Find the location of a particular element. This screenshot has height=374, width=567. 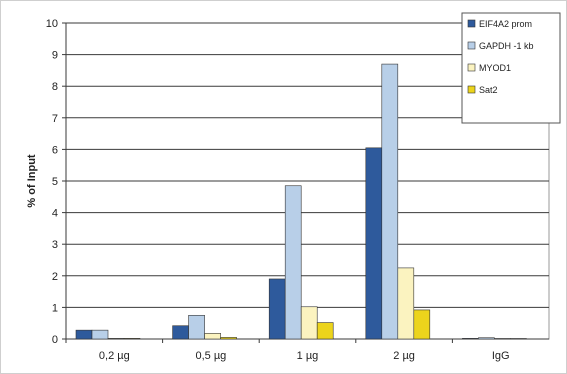

y-tick-label: 2 is located at coordinates (55, 277).